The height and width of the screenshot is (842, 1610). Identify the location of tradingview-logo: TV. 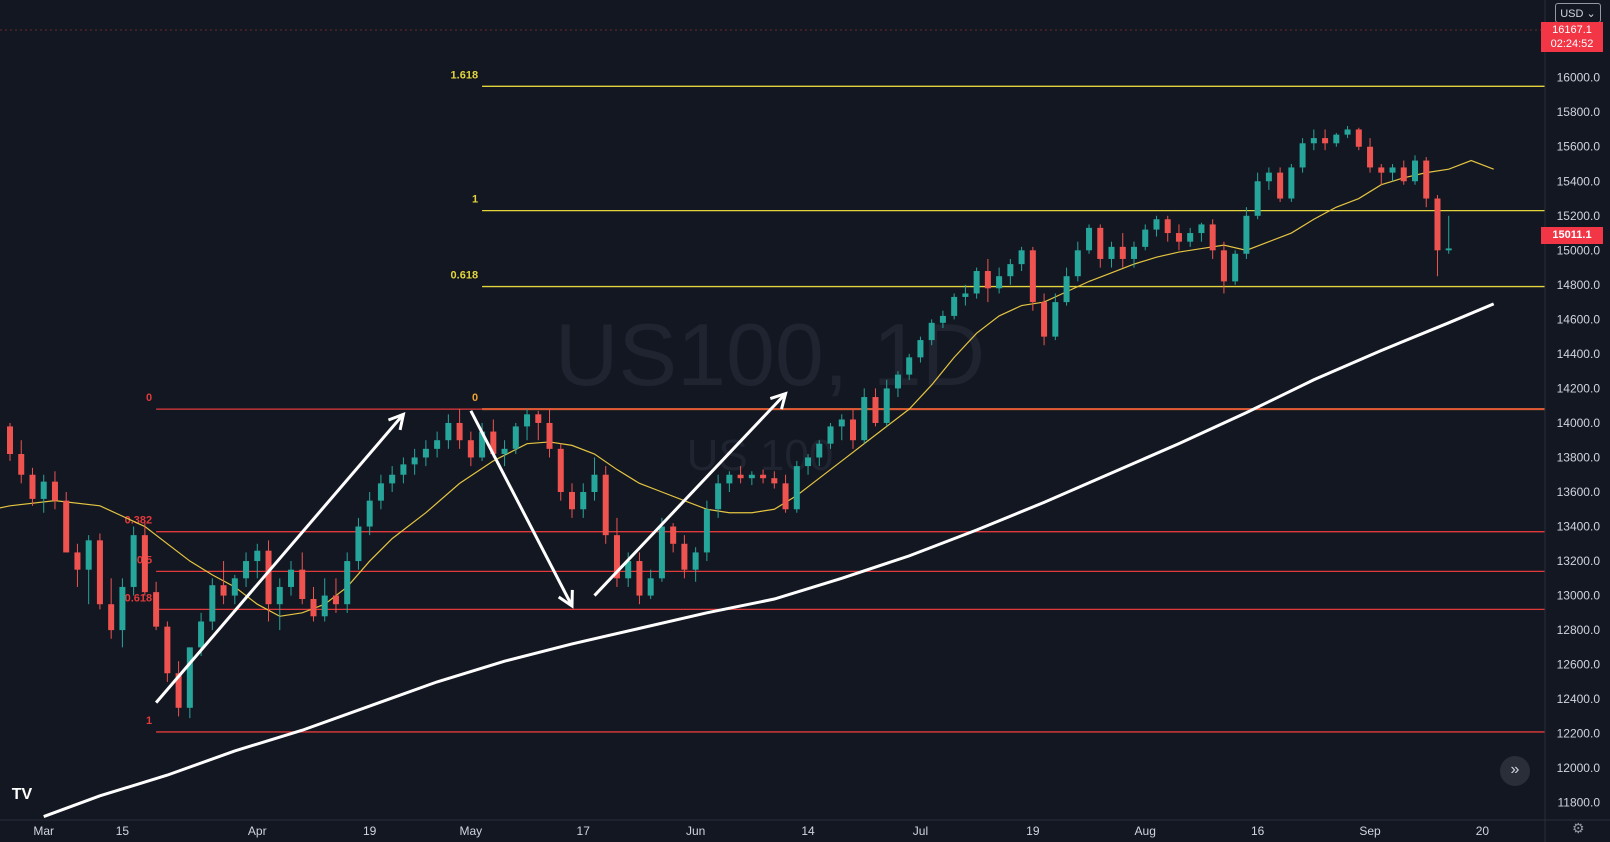
(22, 795).